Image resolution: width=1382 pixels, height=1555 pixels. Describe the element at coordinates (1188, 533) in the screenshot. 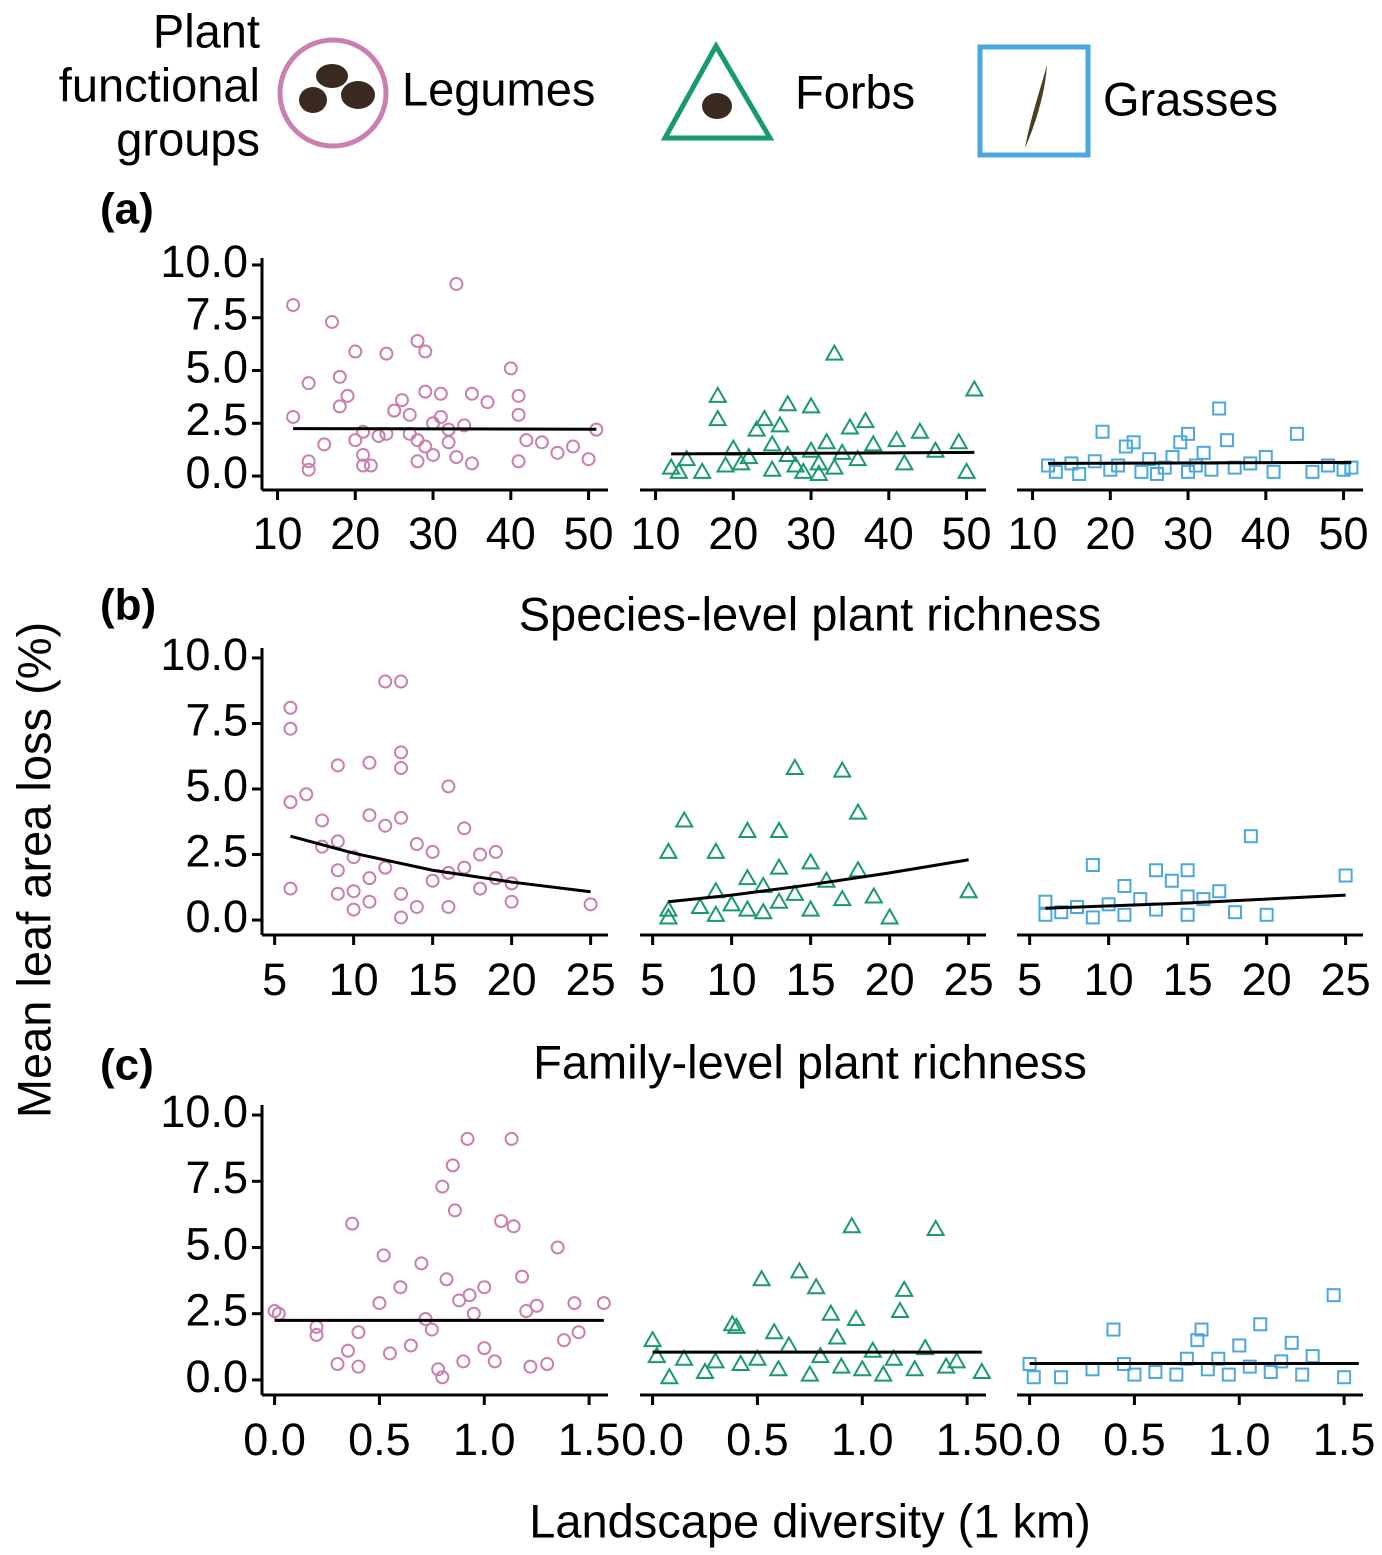

I see `x-tick-label: 30` at that location.